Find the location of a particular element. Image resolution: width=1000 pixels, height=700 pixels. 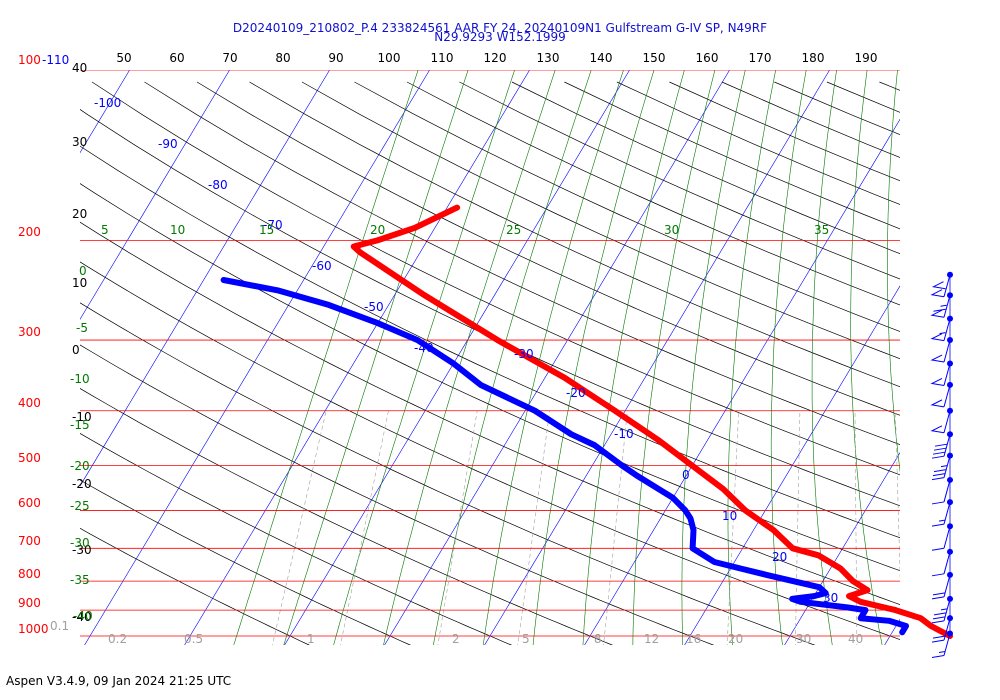

mixing-ratio-label: 20 is located at coordinates (735, 639).